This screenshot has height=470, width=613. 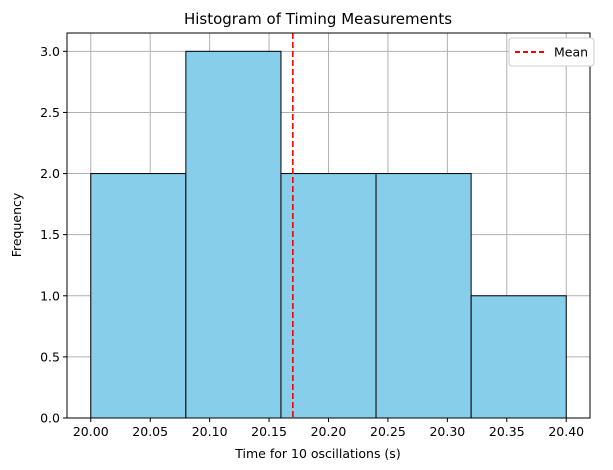 I want to click on legend-box, so click(x=551, y=52).